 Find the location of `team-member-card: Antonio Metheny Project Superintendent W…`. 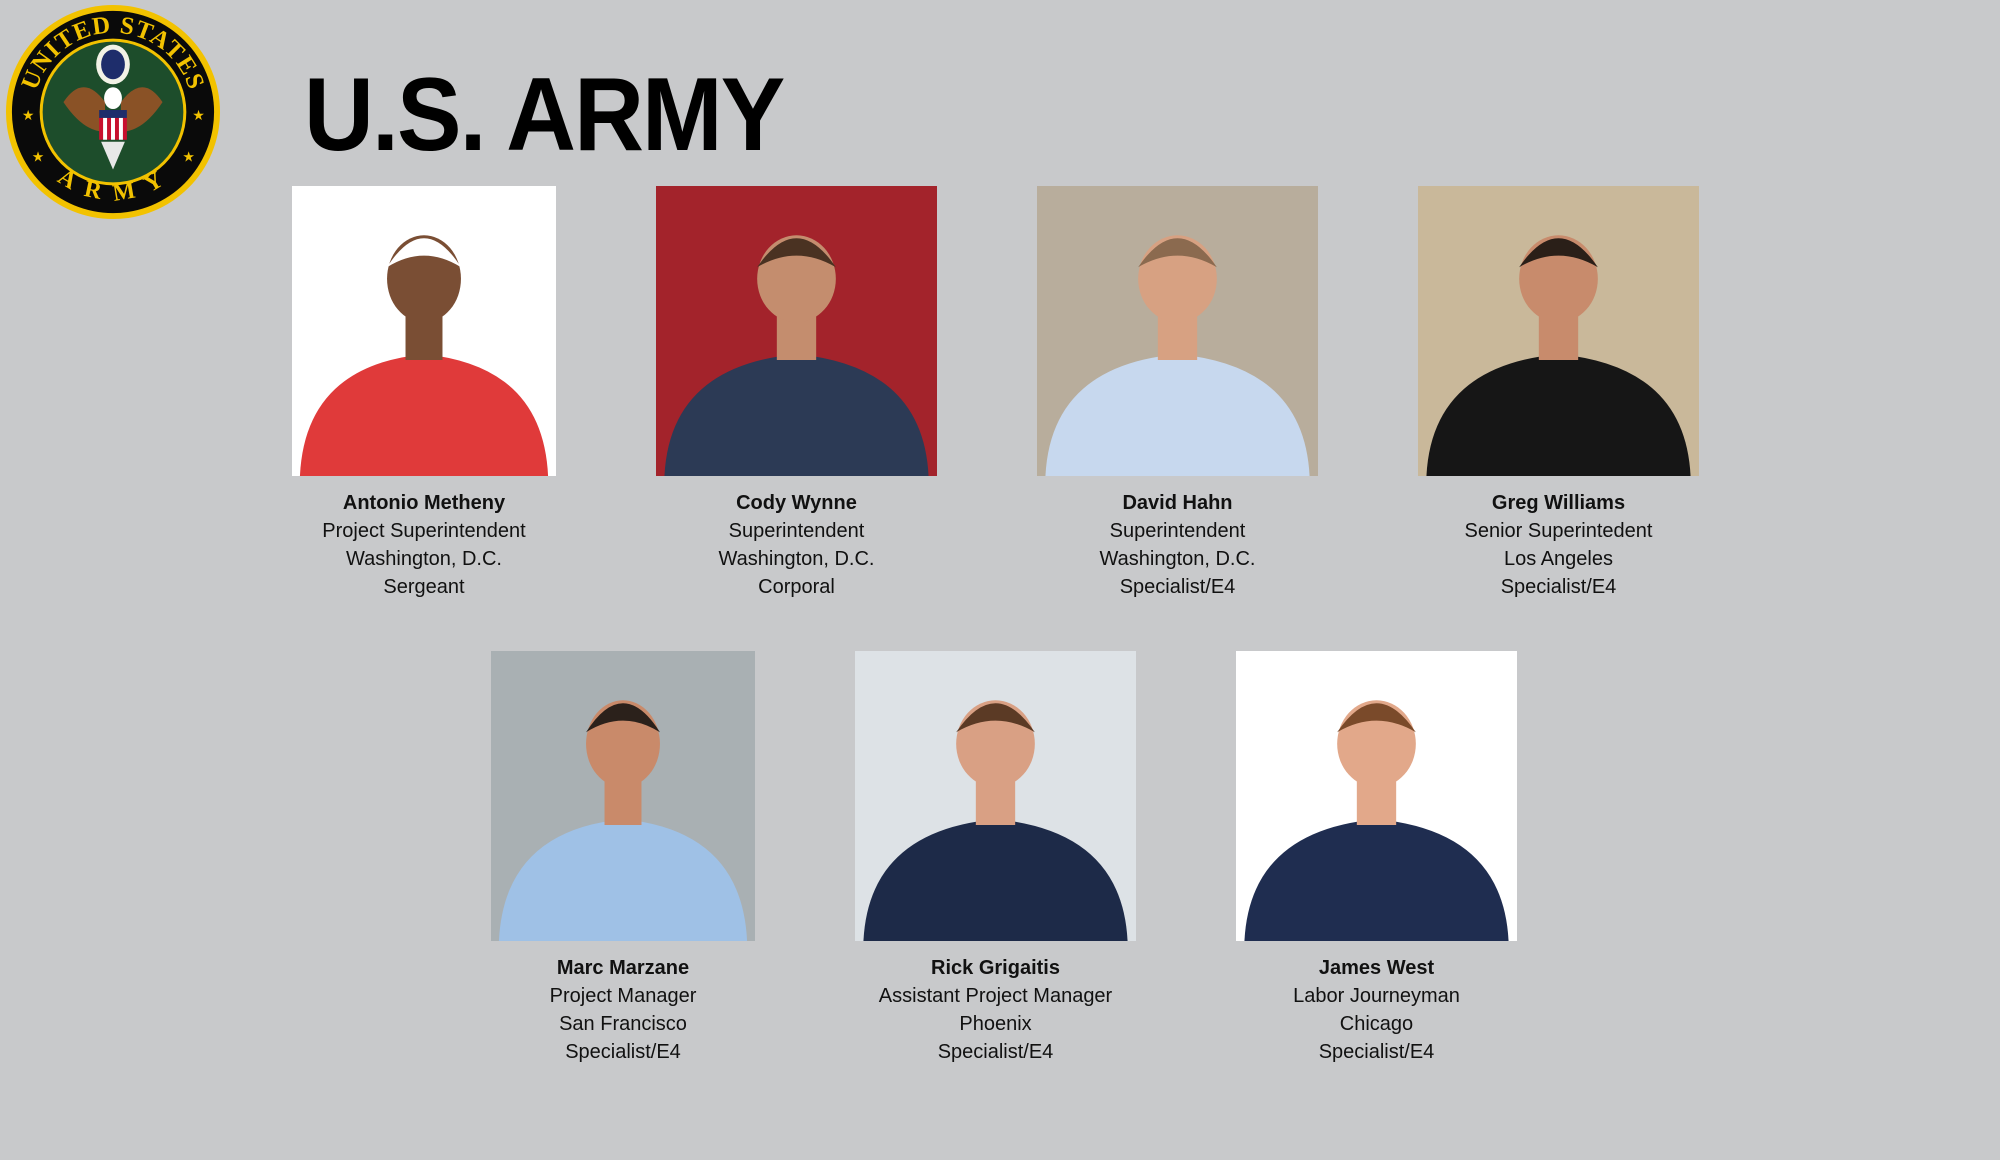

team-member-card: Antonio Metheny Project Superintendent W… is located at coordinates (424, 393).